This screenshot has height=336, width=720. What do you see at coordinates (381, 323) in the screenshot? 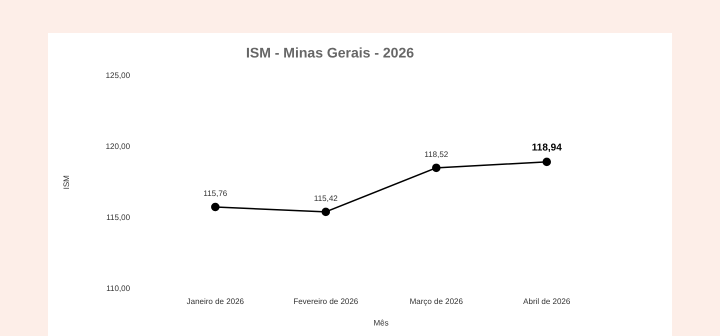
I see `x-axis-title: Mês` at bounding box center [381, 323].